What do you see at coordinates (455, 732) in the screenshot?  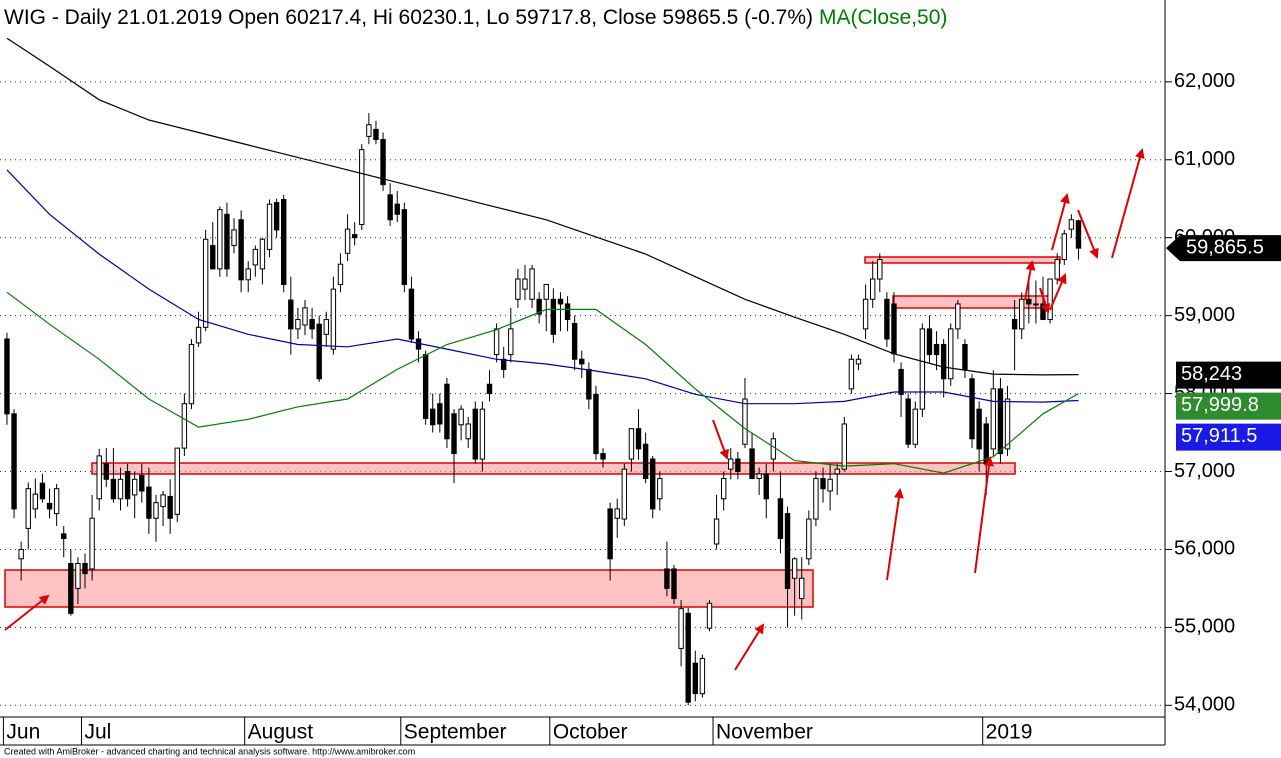 I see `x-tick-label: September` at bounding box center [455, 732].